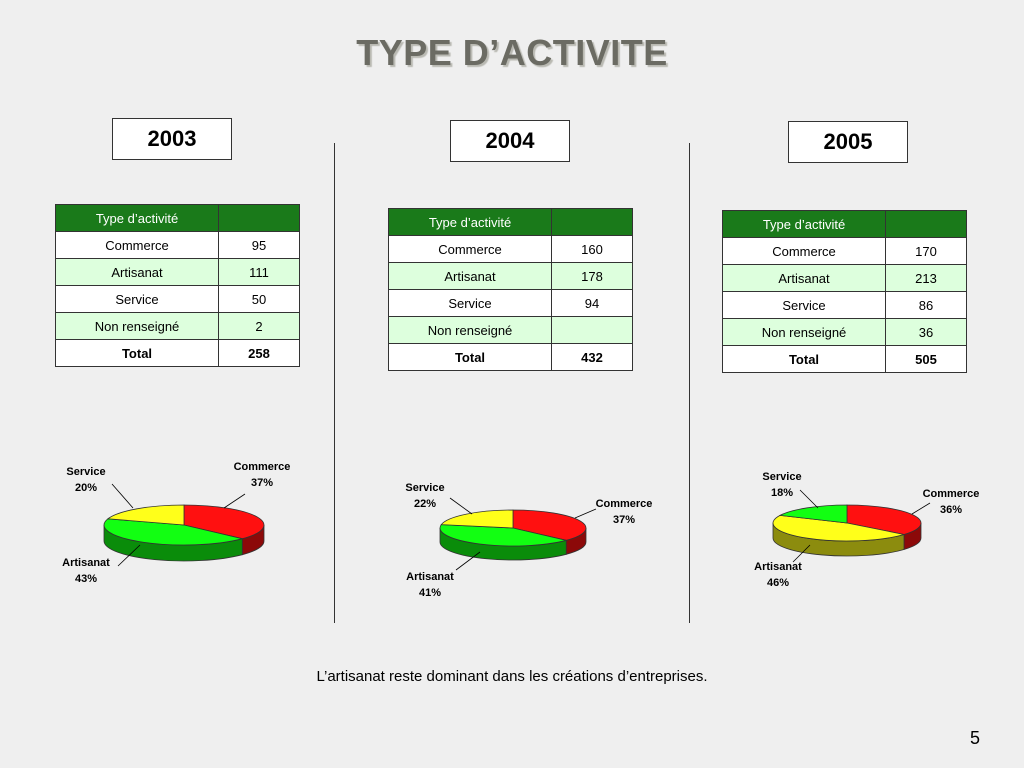 The height and width of the screenshot is (768, 1024). What do you see at coordinates (592, 357) in the screenshot?
I see `total-value: 432` at bounding box center [592, 357].